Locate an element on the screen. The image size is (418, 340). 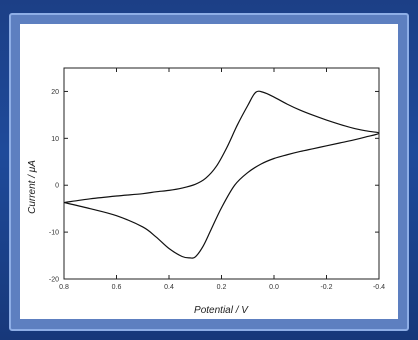
x-tick-label: -0.4 is located at coordinates (379, 287).